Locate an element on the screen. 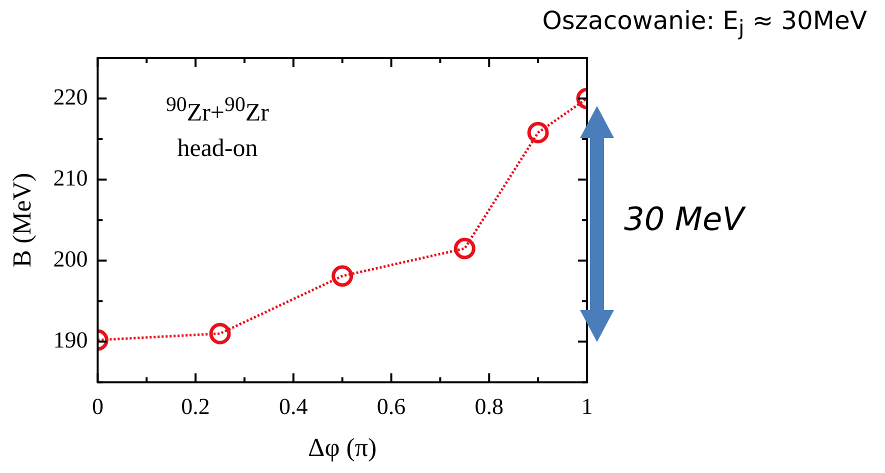 This screenshot has width=885, height=473. x-tick-label: 0.8 is located at coordinates (489, 407).